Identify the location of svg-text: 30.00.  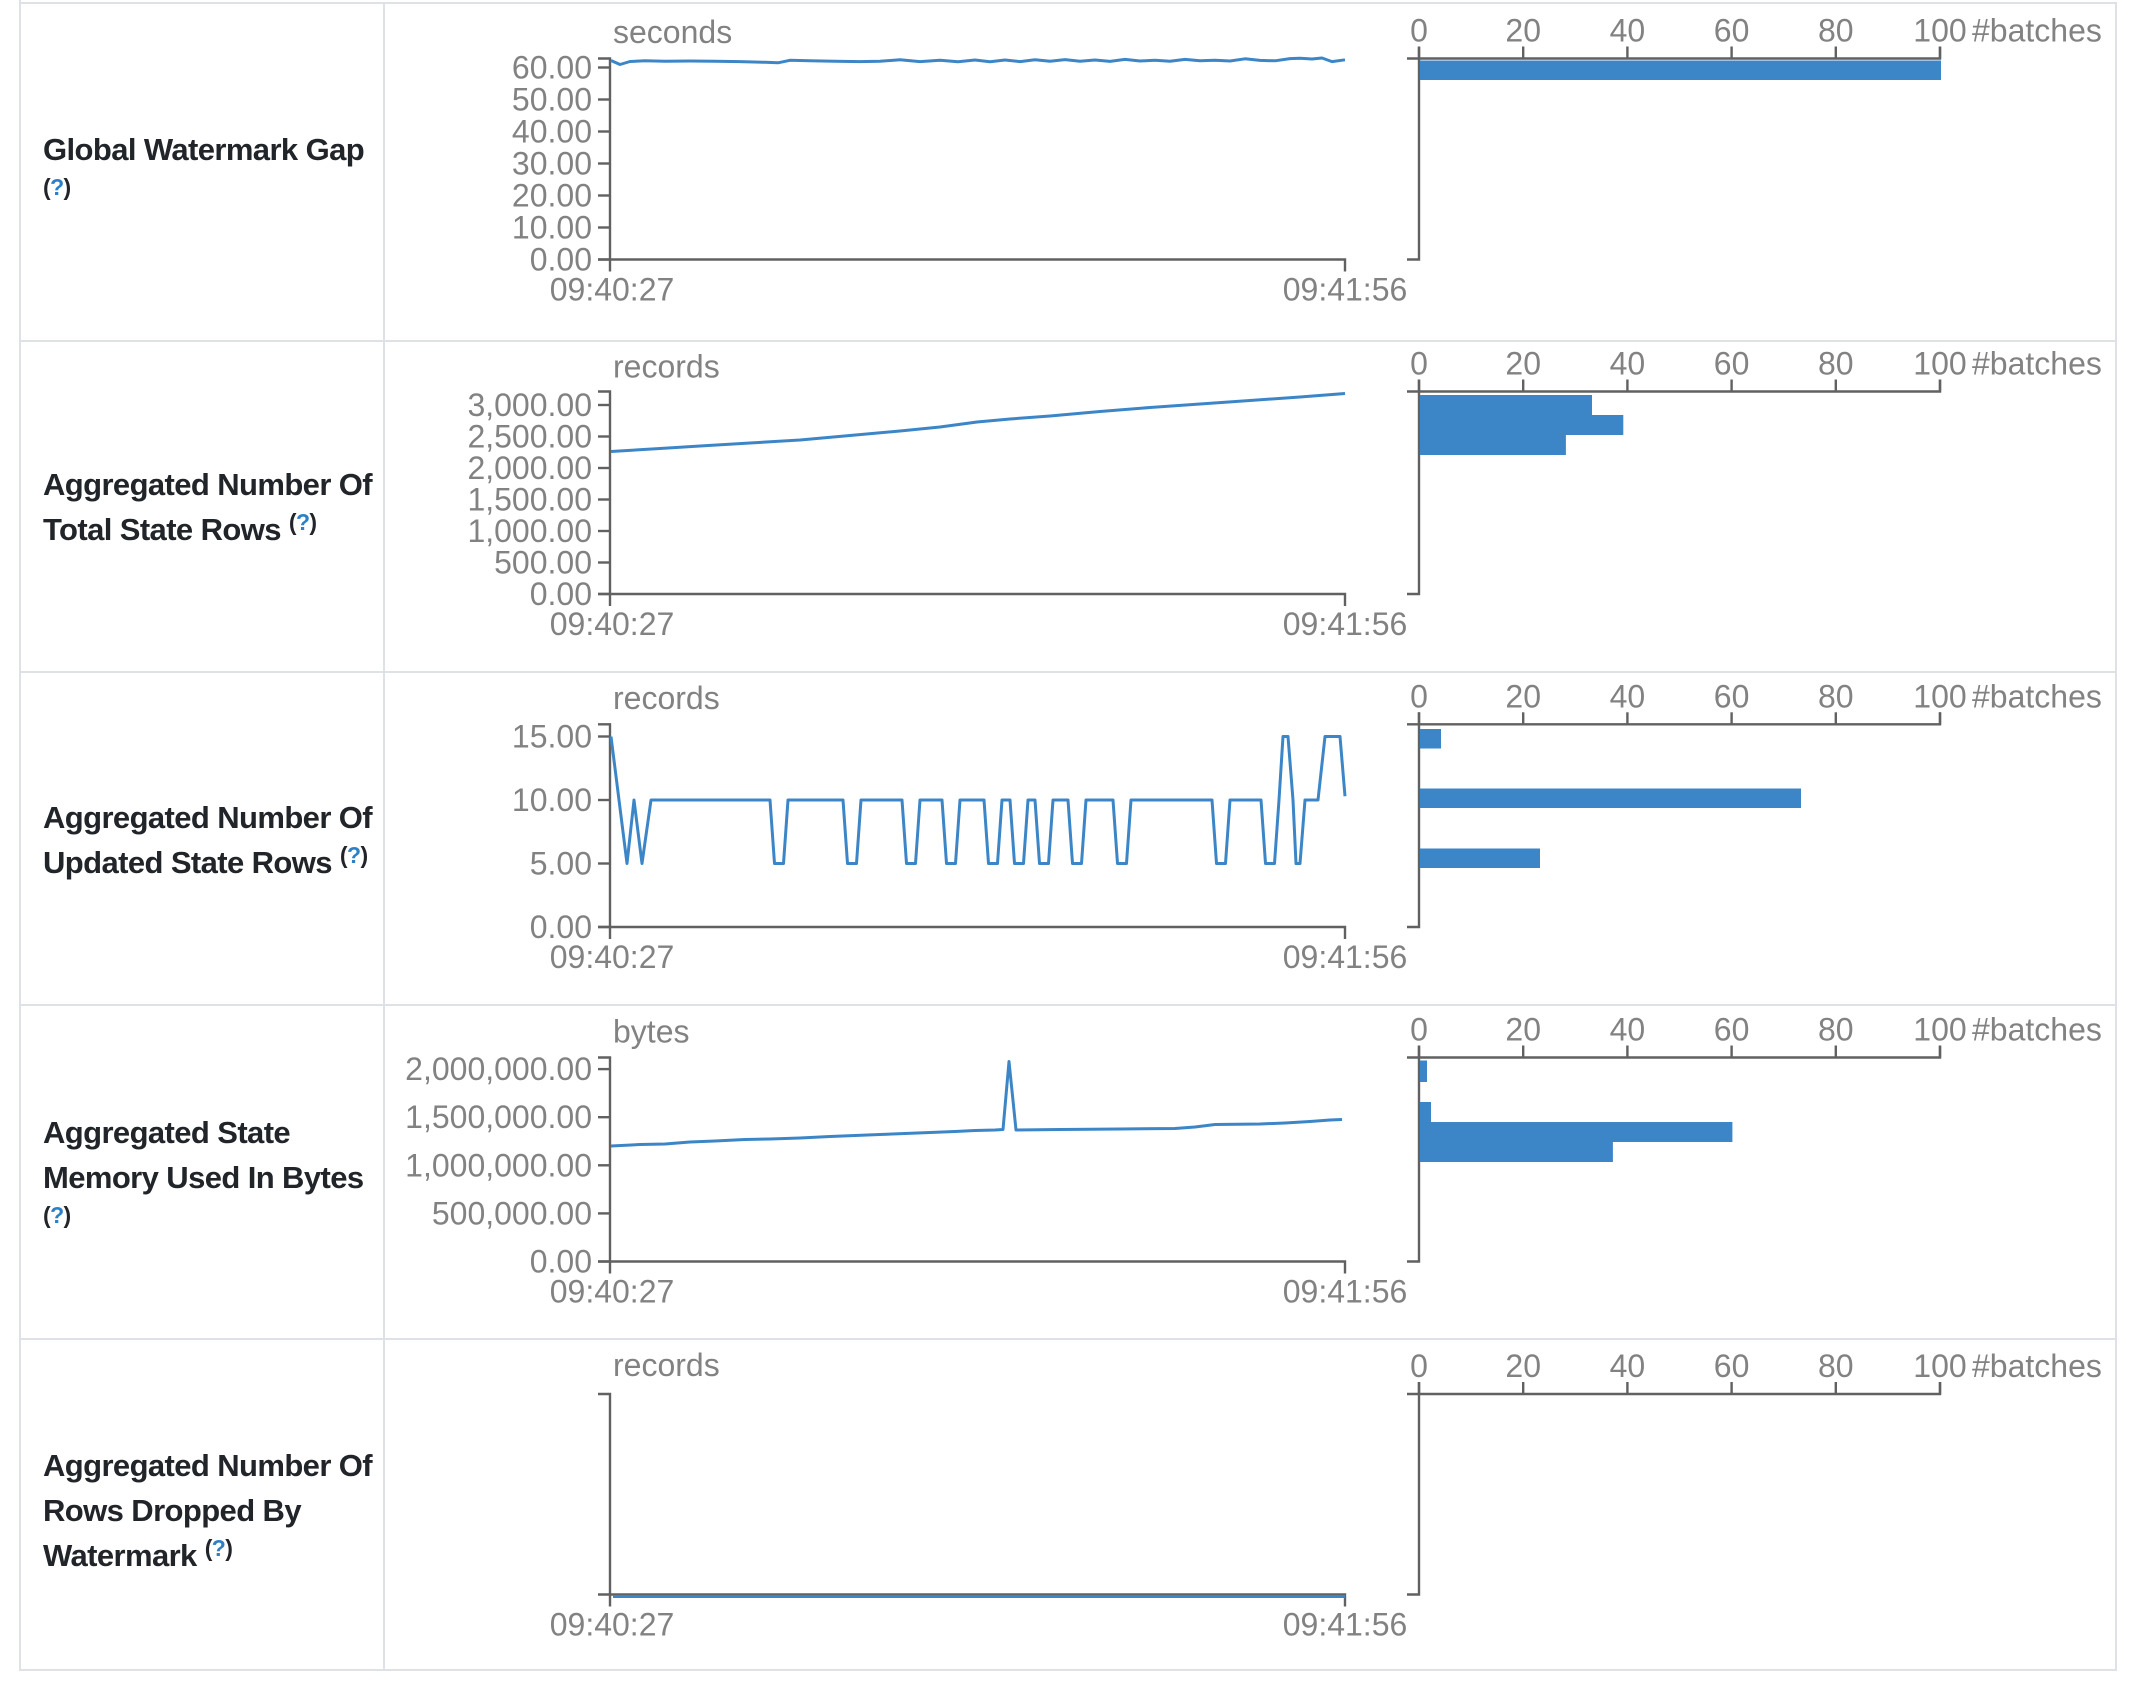
(552, 164).